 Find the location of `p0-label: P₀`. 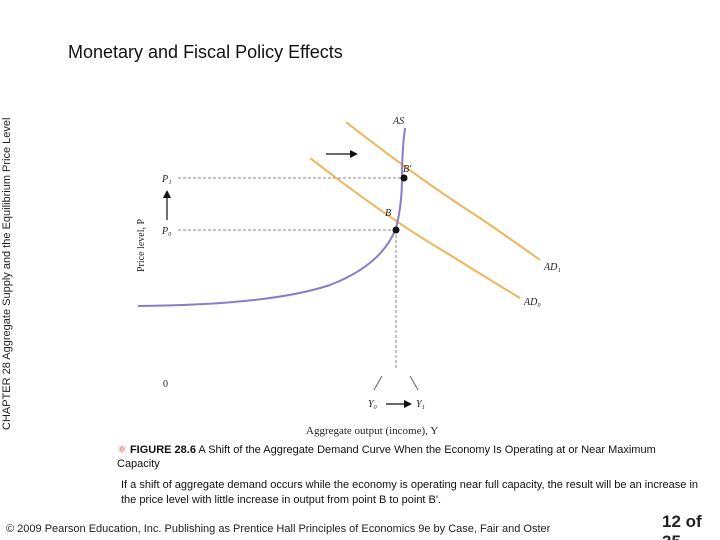

p0-label: P₀ is located at coordinates (166, 231).